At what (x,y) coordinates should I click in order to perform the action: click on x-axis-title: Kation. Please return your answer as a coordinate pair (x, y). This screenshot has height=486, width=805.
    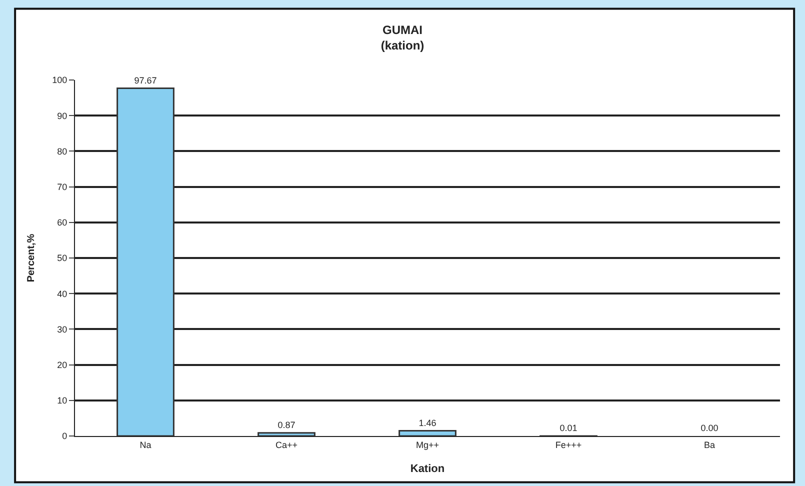
    Looking at the image, I should click on (427, 469).